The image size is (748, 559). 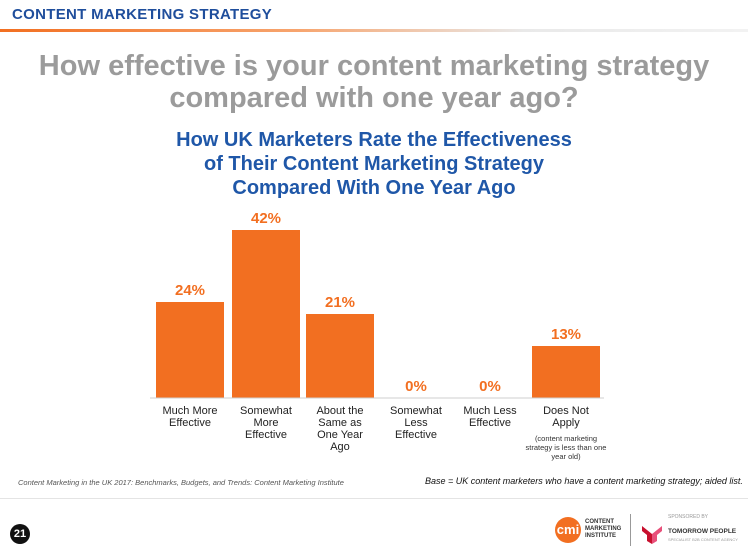 What do you see at coordinates (374, 30) in the screenshot?
I see `header-divider` at bounding box center [374, 30].